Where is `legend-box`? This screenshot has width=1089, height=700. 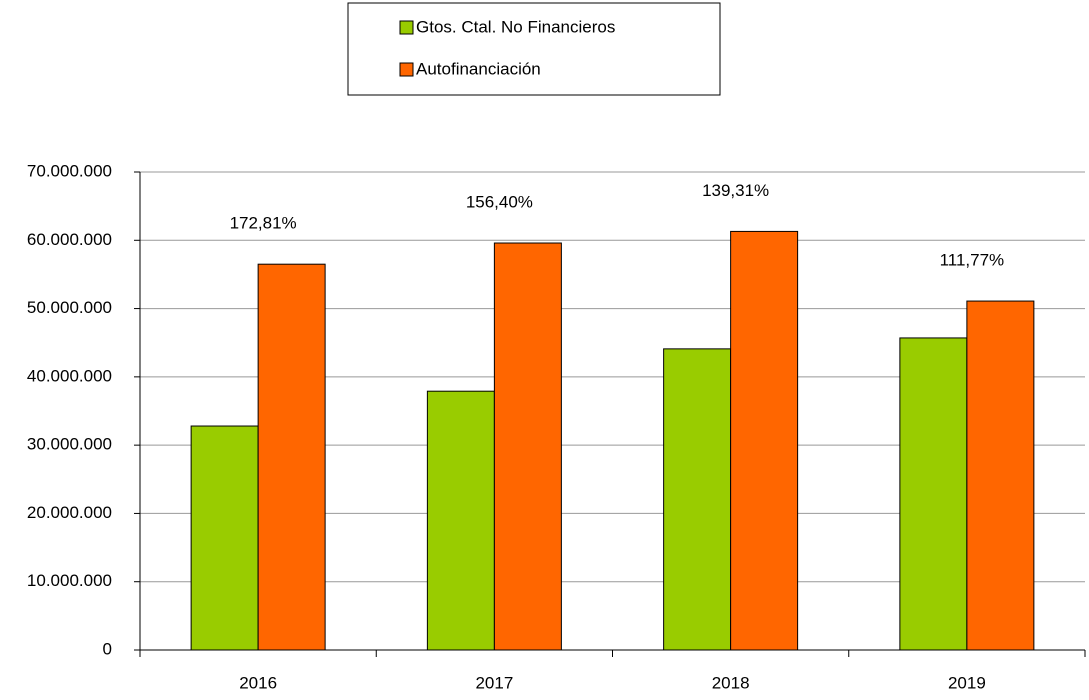
legend-box is located at coordinates (534, 49).